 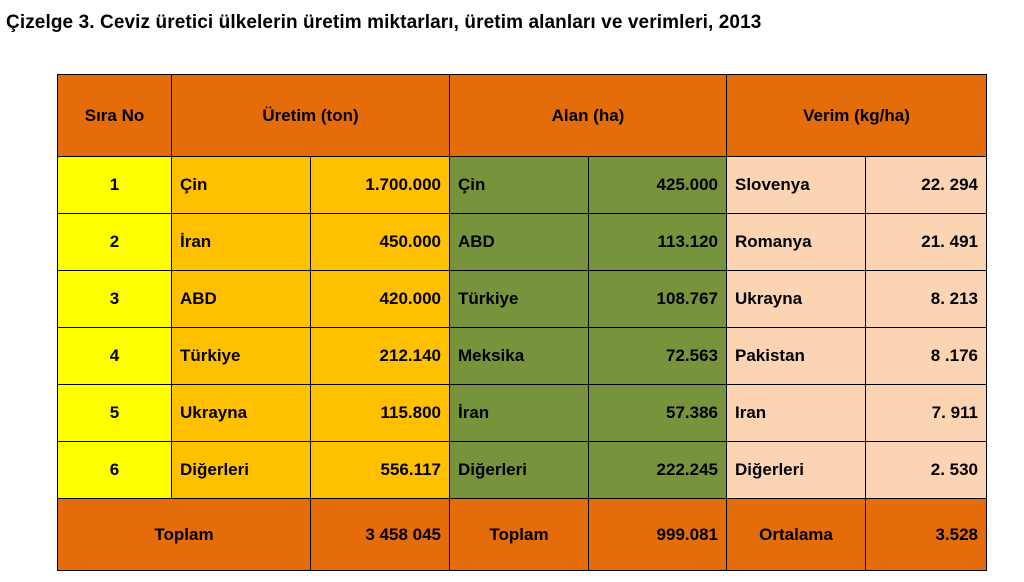 I want to click on area-country: Türkiye, so click(x=519, y=299).